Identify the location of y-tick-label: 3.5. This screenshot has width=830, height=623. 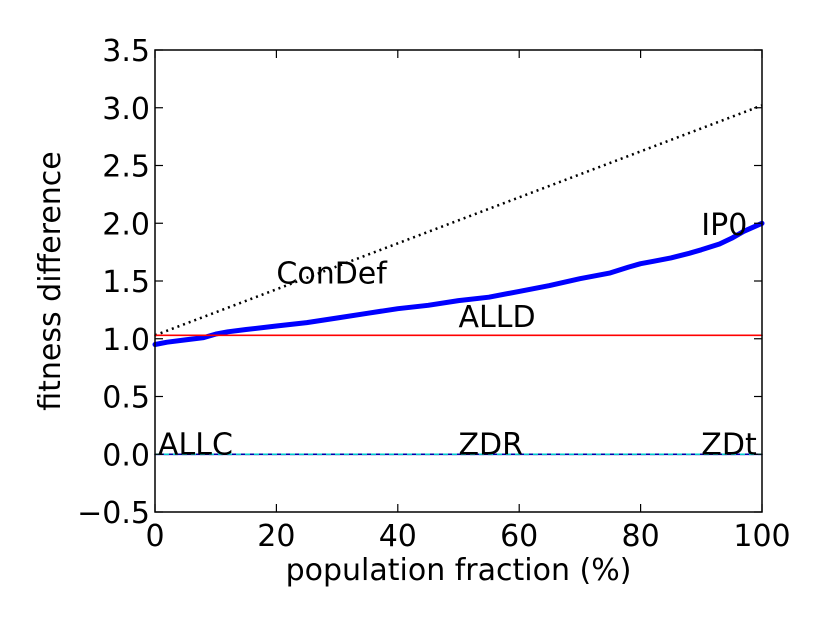
(126, 51).